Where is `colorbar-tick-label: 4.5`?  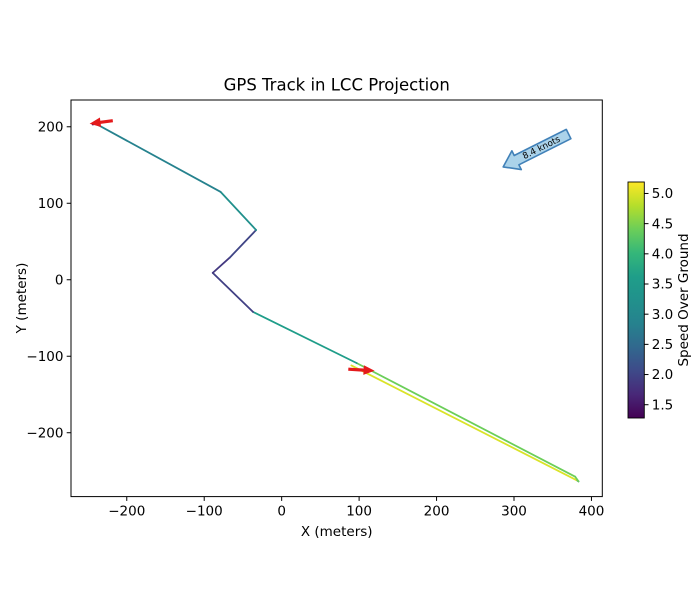 colorbar-tick-label: 4.5 is located at coordinates (662, 224).